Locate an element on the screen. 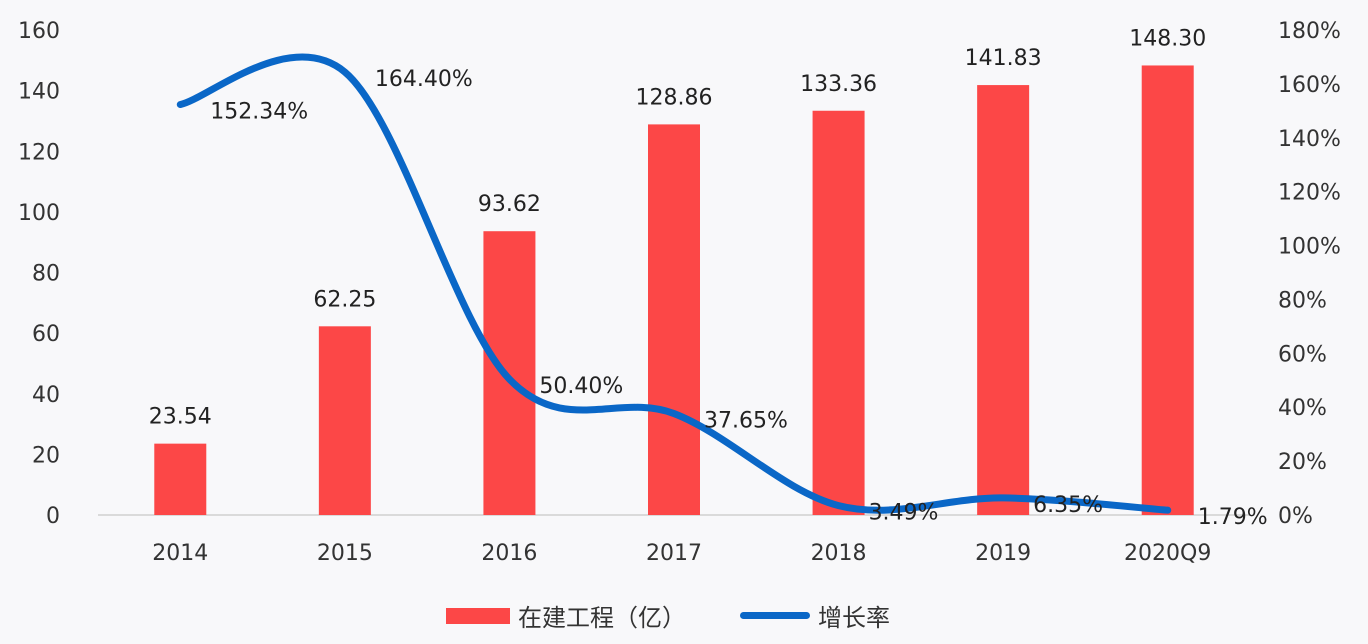  line-value-label: 37.65% is located at coordinates (746, 421).